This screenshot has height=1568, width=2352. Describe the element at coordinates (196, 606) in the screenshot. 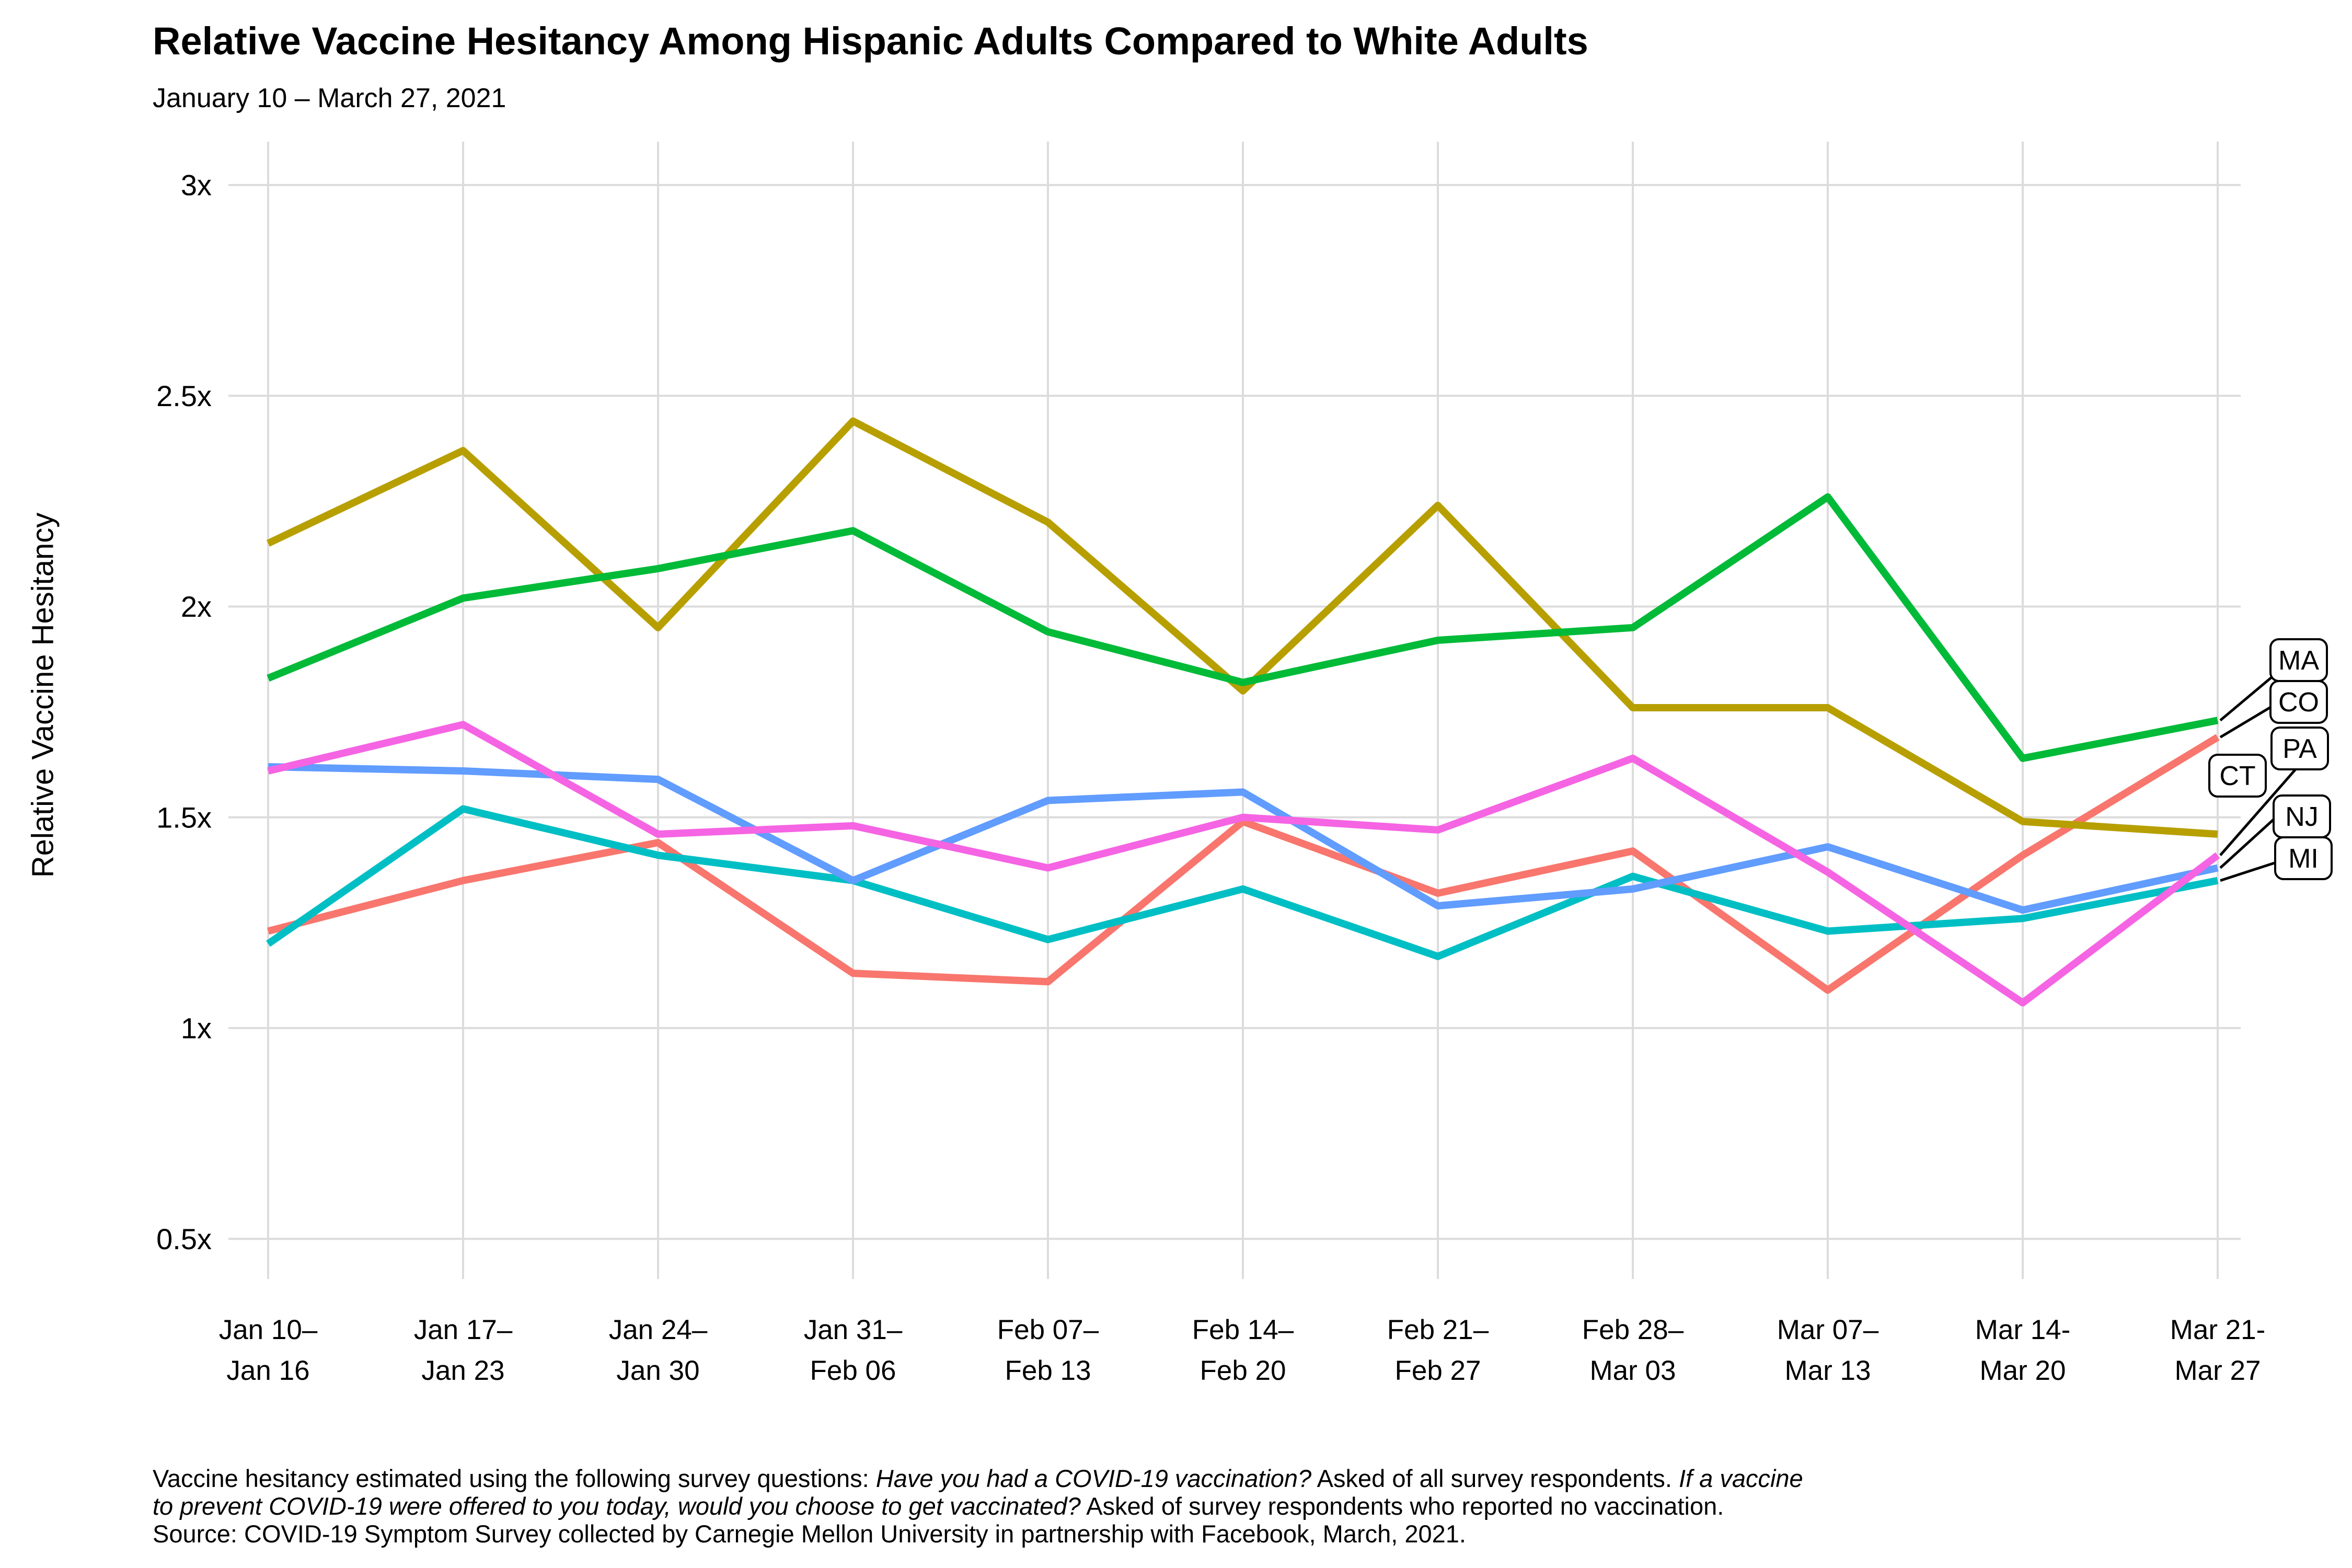

I see `y-tick-label: 2x` at that location.